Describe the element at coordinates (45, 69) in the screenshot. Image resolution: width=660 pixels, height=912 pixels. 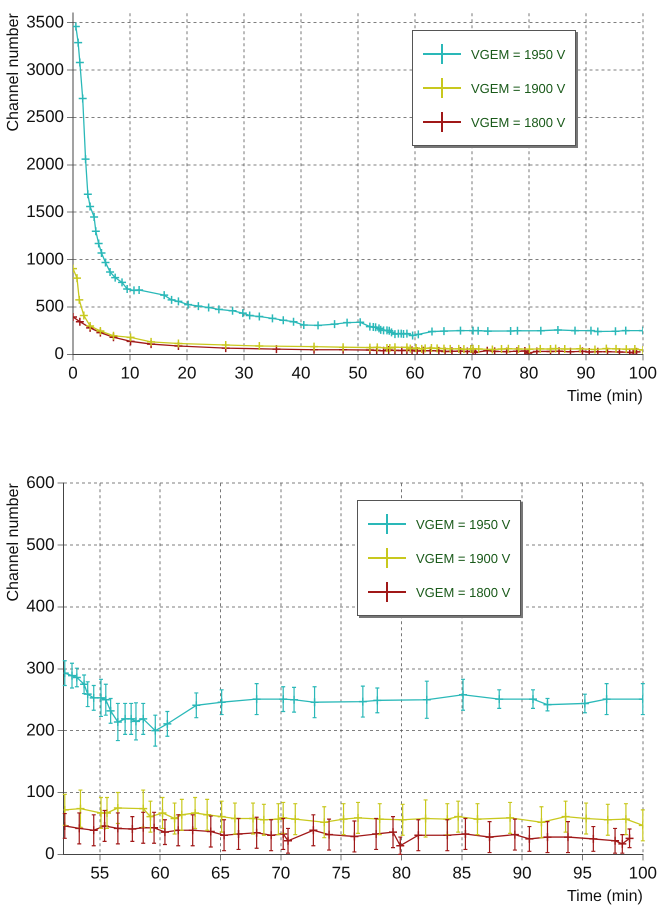
I see `y-tick-label: 3000` at that location.